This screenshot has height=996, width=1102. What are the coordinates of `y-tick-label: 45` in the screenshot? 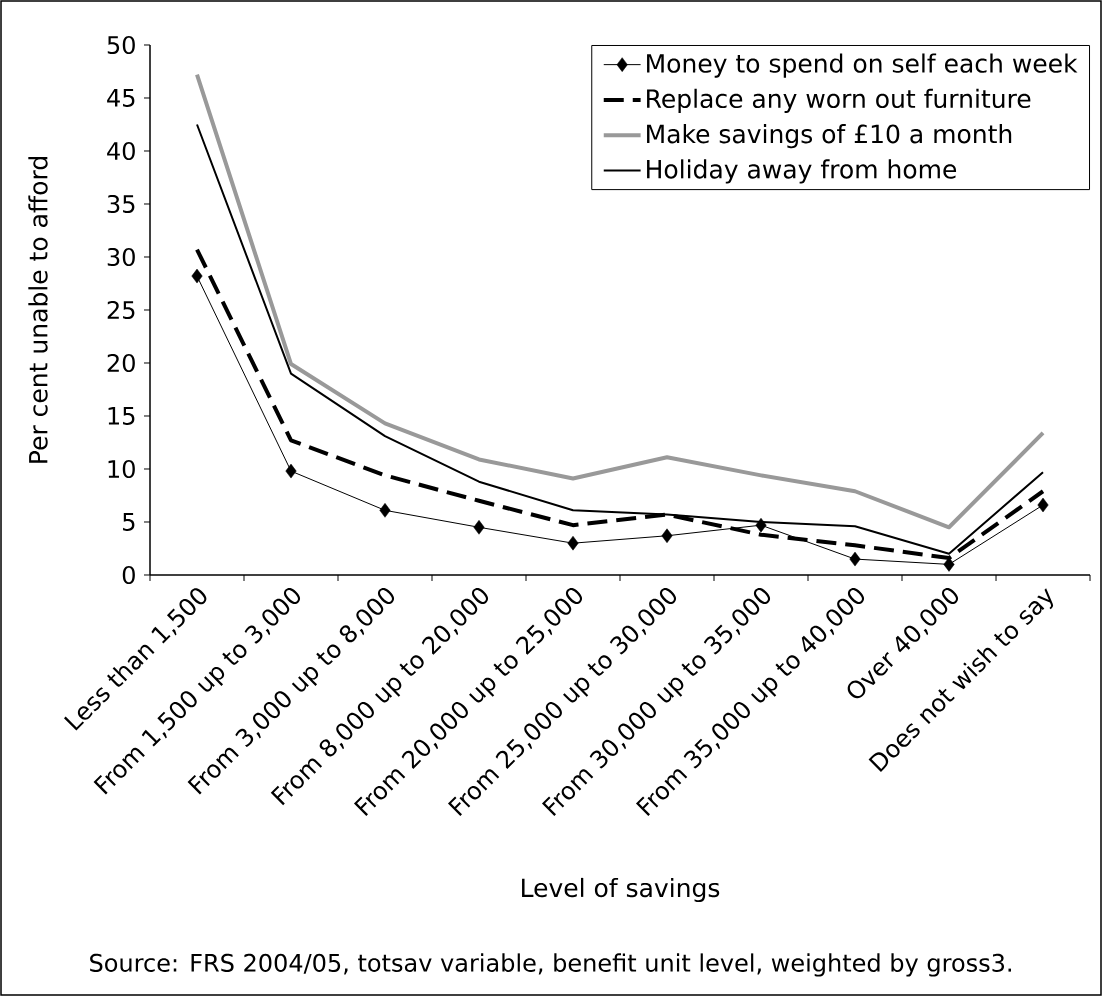 It's located at (121, 98).